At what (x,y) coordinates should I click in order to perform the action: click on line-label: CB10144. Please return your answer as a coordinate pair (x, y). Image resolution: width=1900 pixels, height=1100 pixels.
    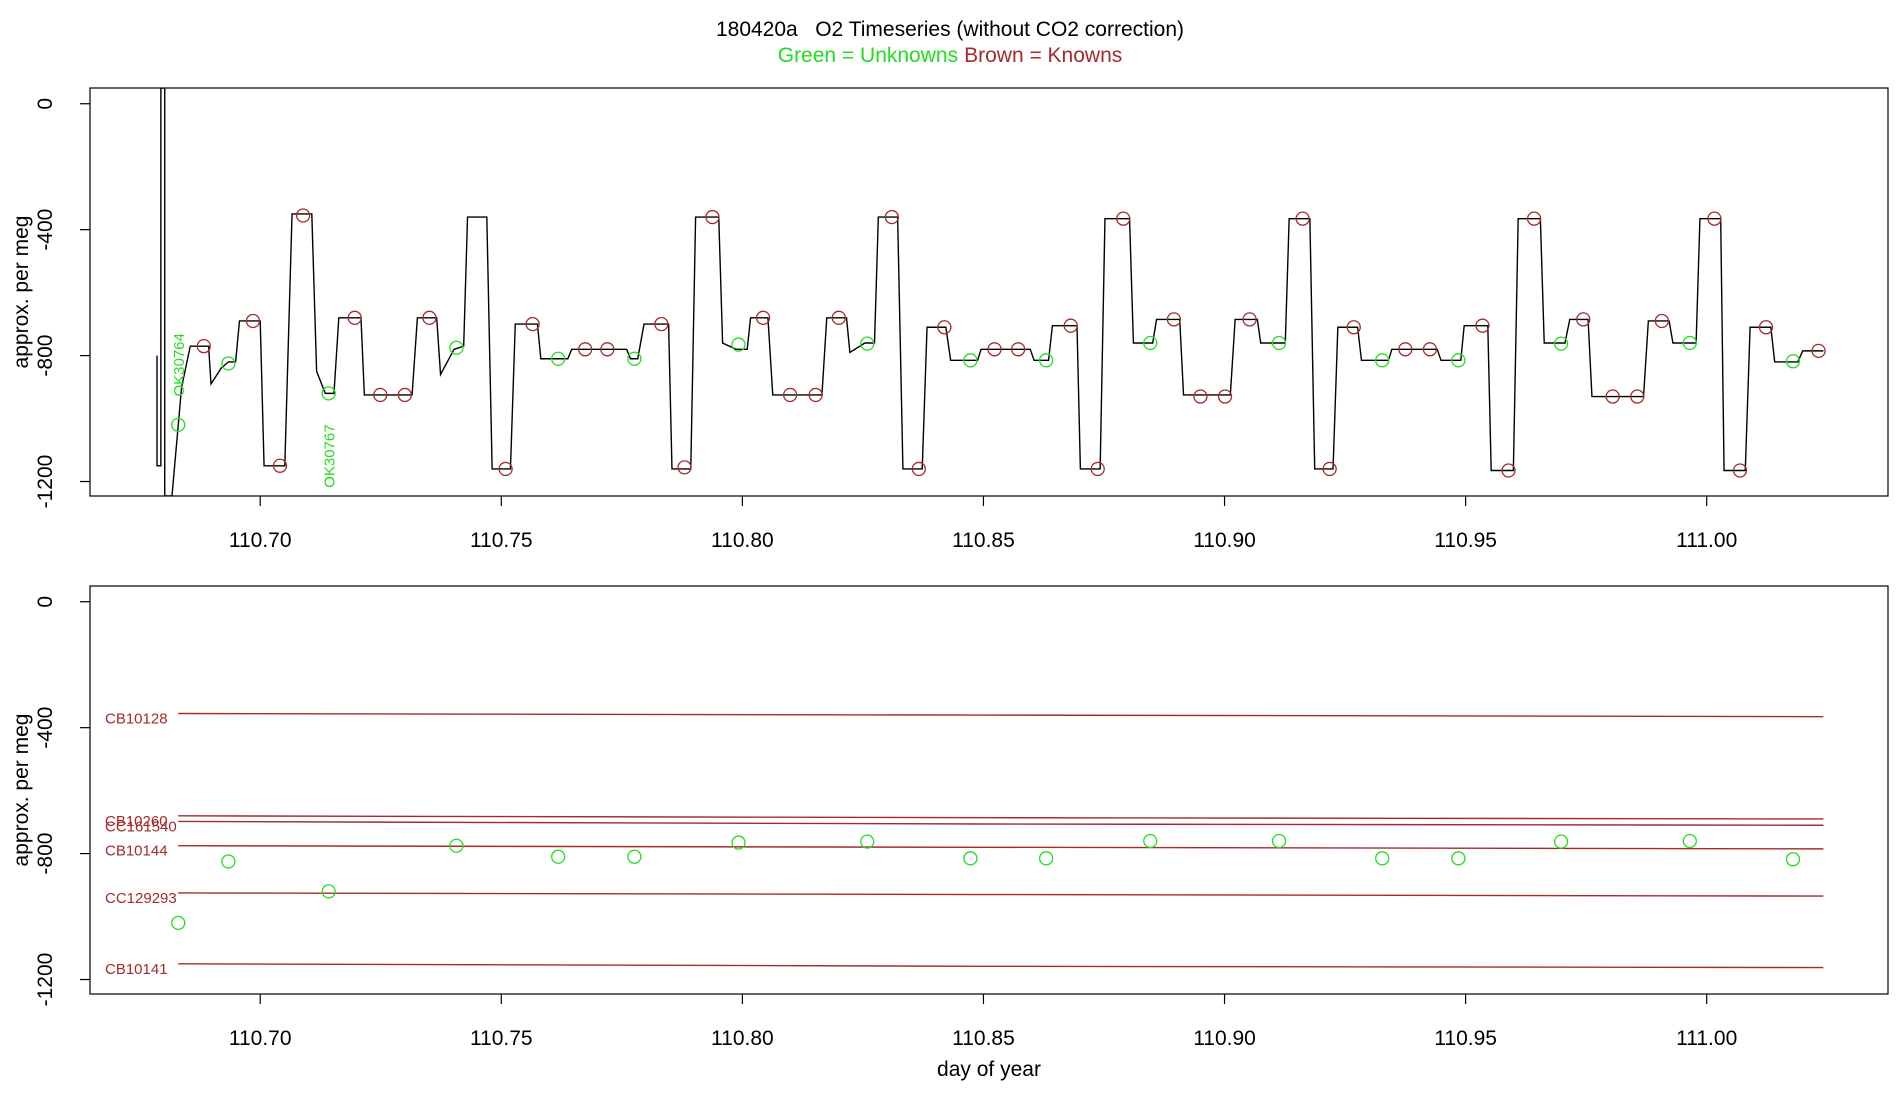
    Looking at the image, I should click on (136, 851).